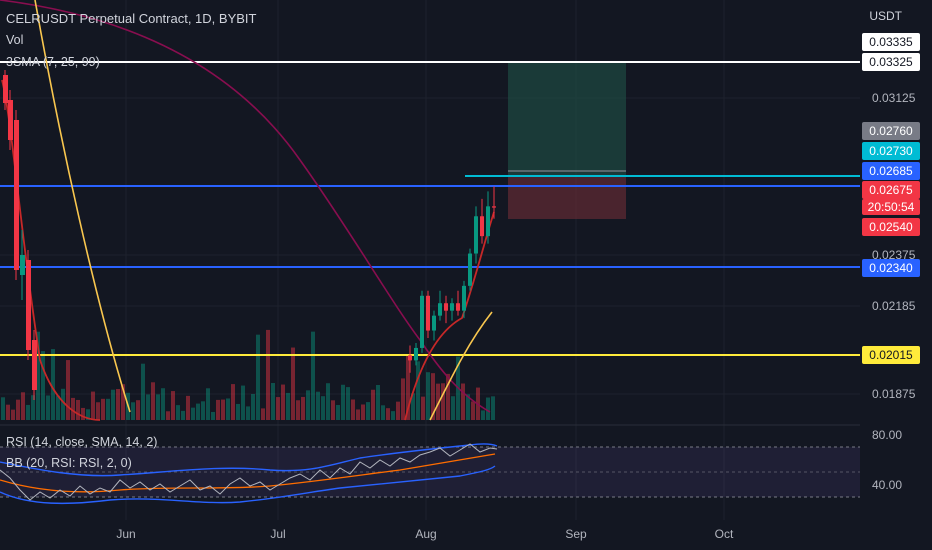  I want to click on rsi-line, so click(249, 472).